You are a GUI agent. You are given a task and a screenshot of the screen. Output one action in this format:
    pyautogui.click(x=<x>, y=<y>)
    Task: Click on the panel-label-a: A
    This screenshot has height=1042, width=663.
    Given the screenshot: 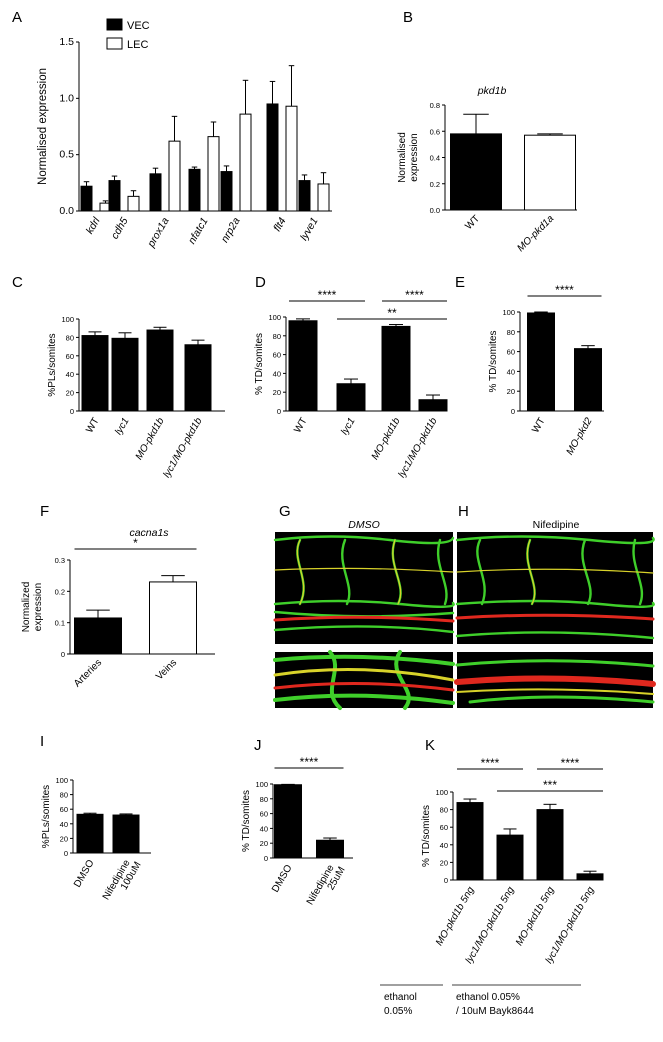 What is the action you would take?
    pyautogui.click(x=17, y=17)
    